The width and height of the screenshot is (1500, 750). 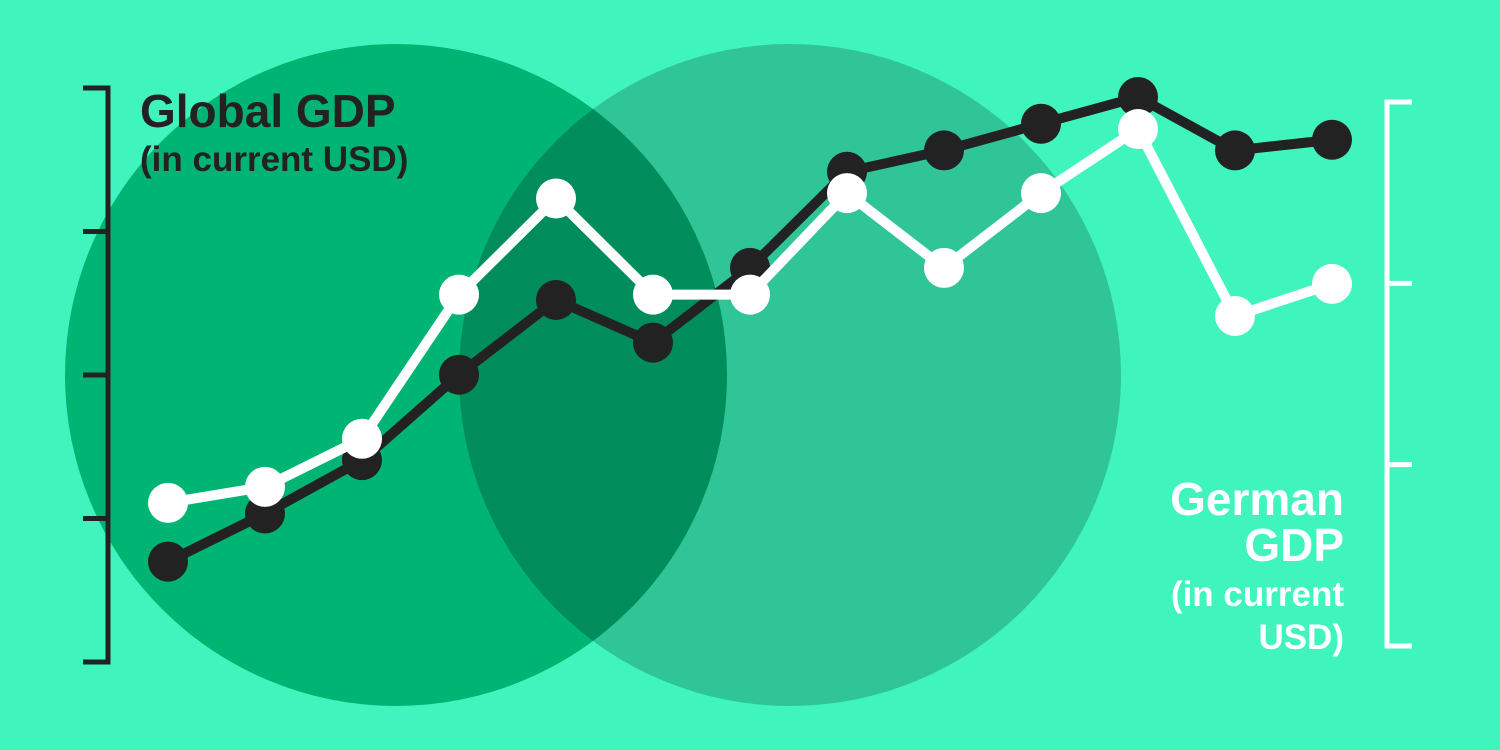 I want to click on left-axis, so click(x=97, y=375).